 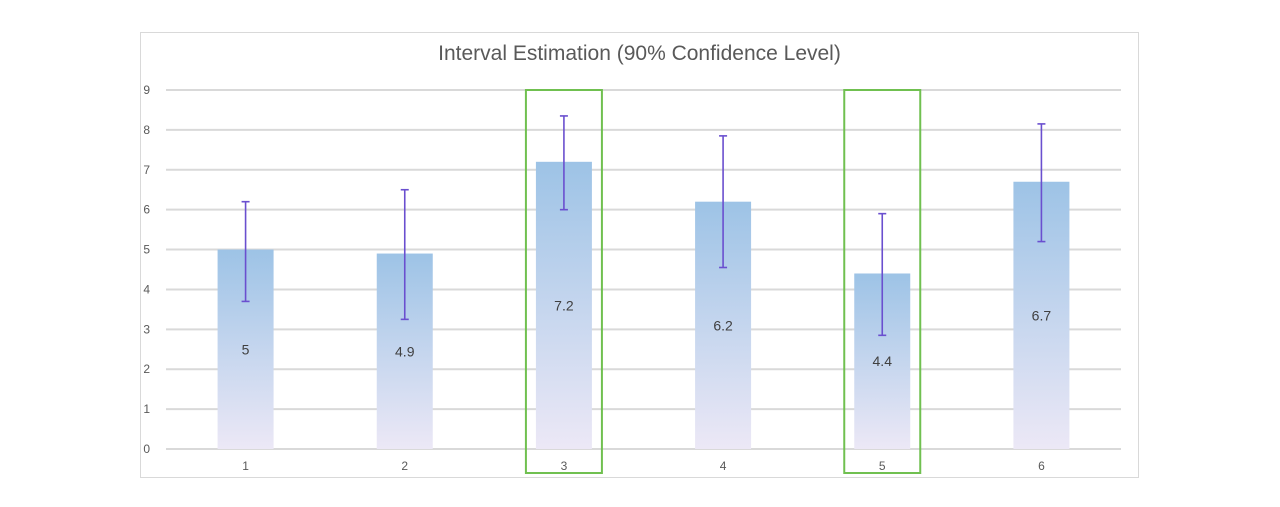 I want to click on data-label-1: 5, so click(x=246, y=349).